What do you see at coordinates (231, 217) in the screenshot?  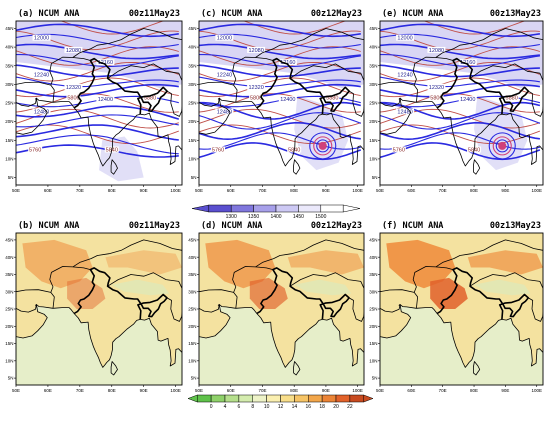 I see `colorbar-tick-label: 1300` at bounding box center [231, 217].